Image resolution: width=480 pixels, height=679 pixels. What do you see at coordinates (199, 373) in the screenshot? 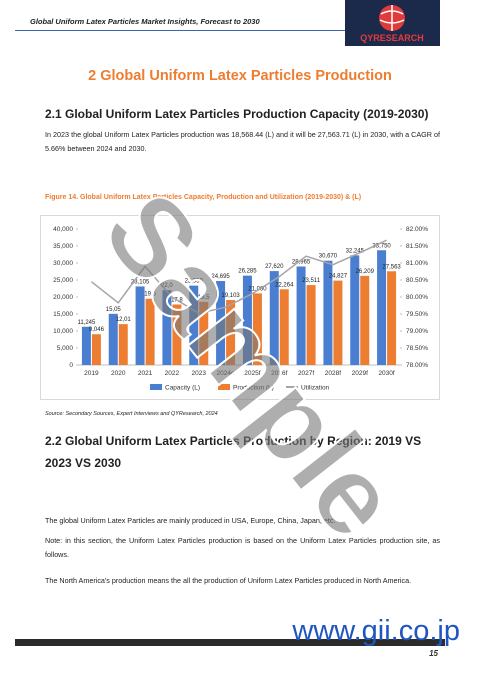
I see `x-tick-label: 2023` at bounding box center [199, 373].